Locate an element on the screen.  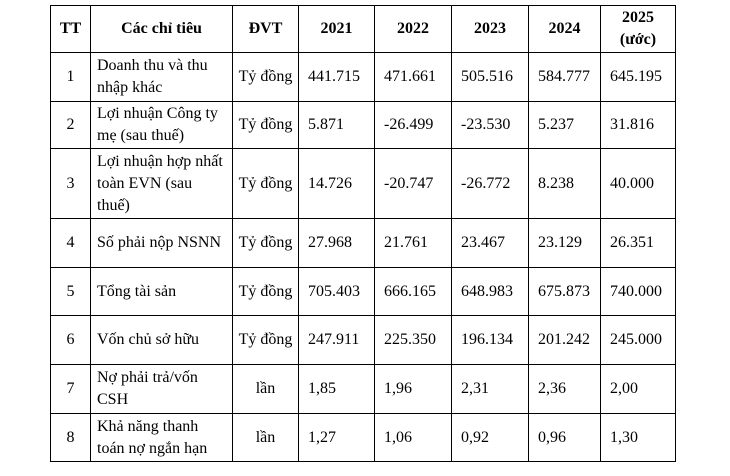
table-cell: 23.129 is located at coordinates (564, 243).